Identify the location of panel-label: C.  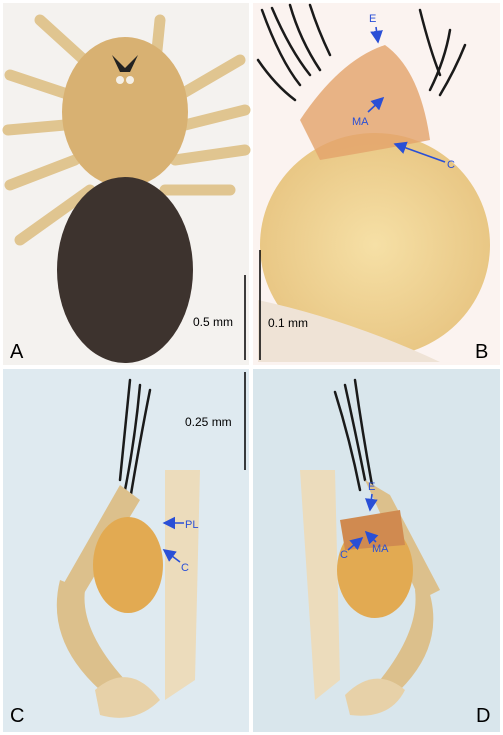
(17, 716).